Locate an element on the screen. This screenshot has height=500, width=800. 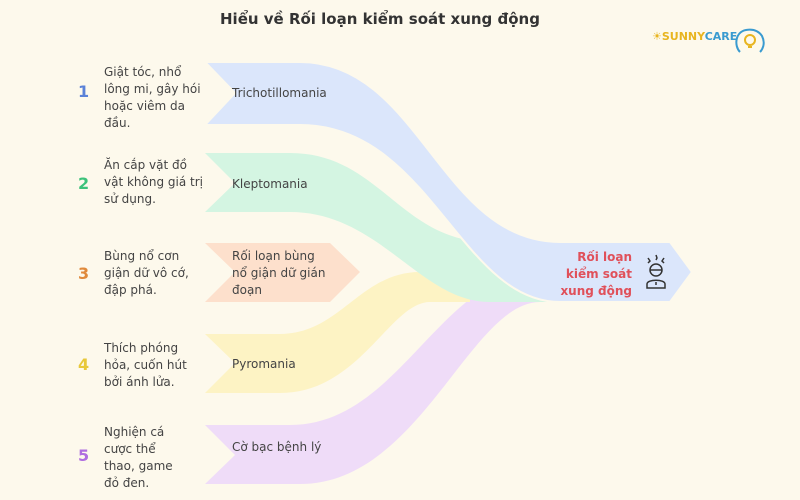
item-number: 3 is located at coordinates (84, 273).